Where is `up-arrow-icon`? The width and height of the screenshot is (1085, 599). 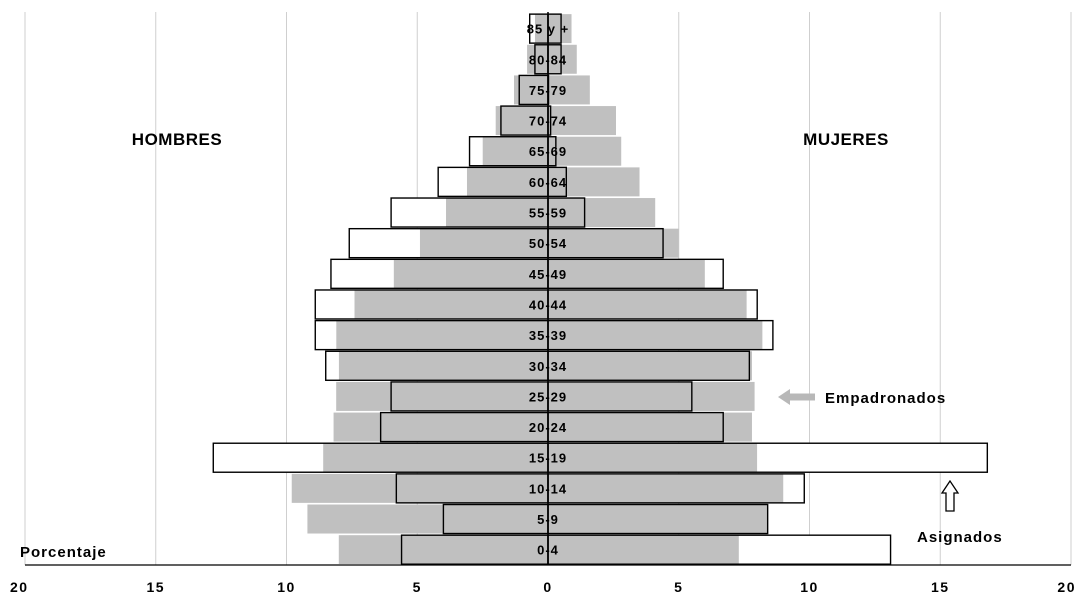
up-arrow-icon is located at coordinates (950, 495).